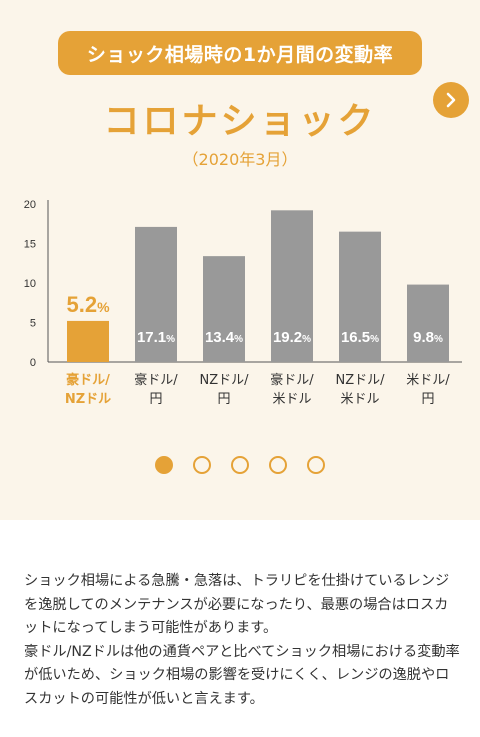 The image size is (480, 737). Describe the element at coordinates (428, 337) in the screenshot. I see `data-label: 9.8%` at that location.